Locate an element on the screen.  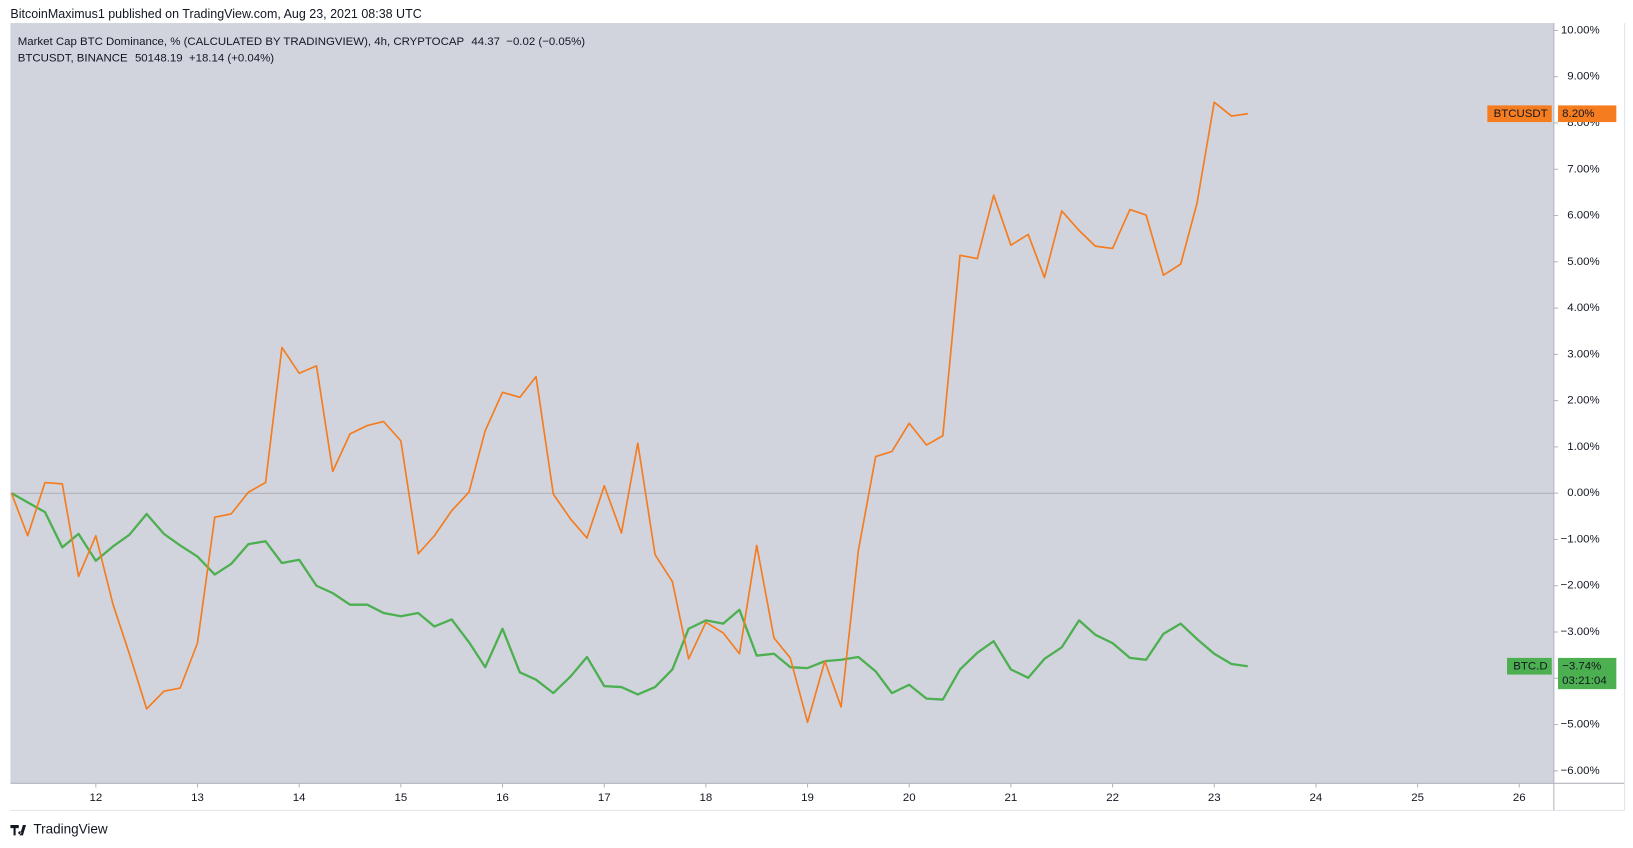
tv-logo is located at coordinates (18, 830).